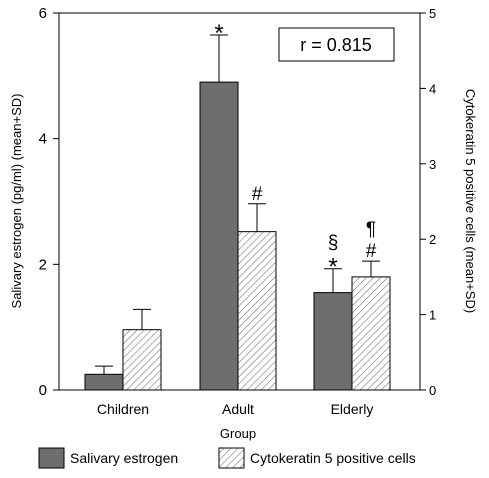 Image resolution: width=489 pixels, height=478 pixels. What do you see at coordinates (352, 409) in the screenshot?
I see `x-category-label: Elderly` at bounding box center [352, 409].